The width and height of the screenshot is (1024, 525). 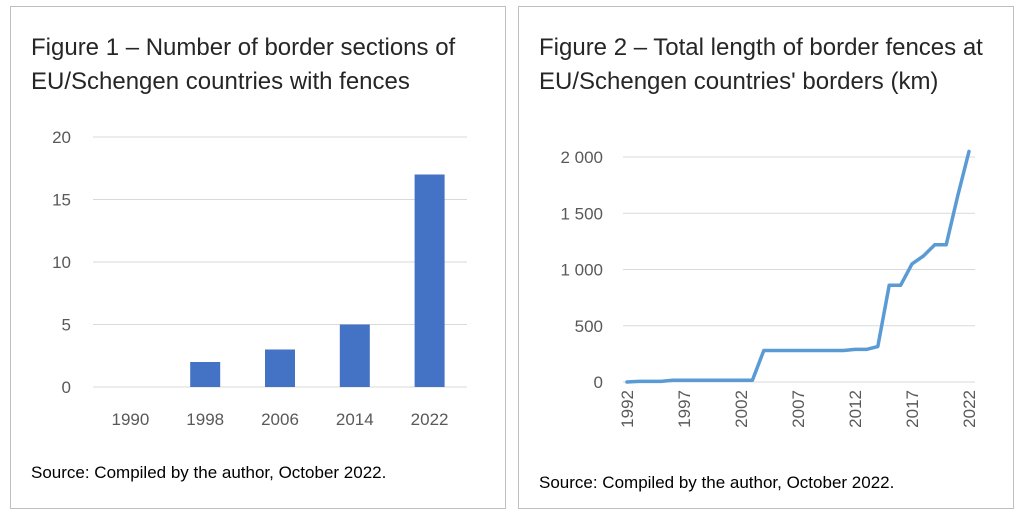 I want to click on y-tick-label: 1 500, so click(x=581, y=213).